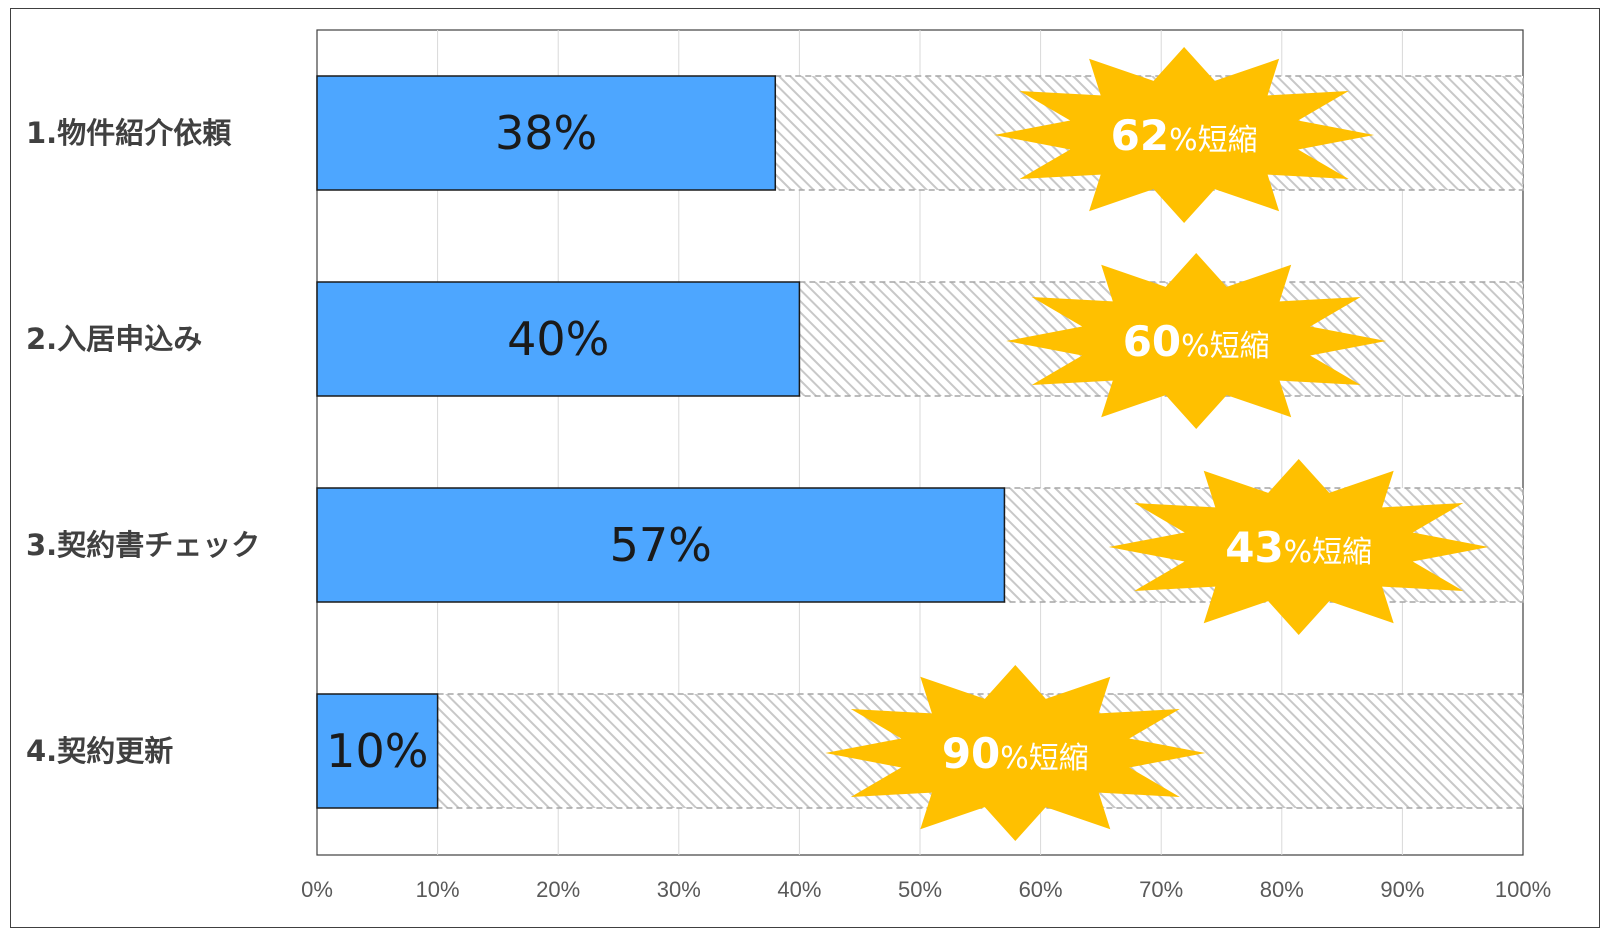 This screenshot has width=1607, height=936. I want to click on bar-value-label: 38%, so click(546, 133).